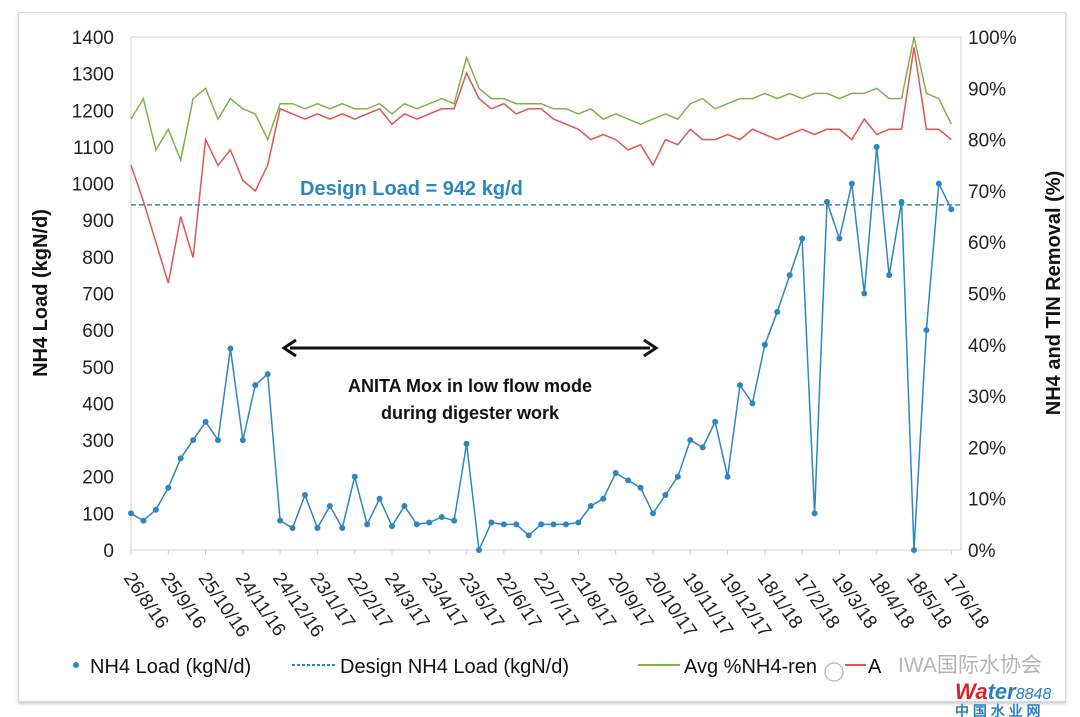 The height and width of the screenshot is (717, 1080). I want to click on y-left-tick-label: 1400, so click(93, 38).